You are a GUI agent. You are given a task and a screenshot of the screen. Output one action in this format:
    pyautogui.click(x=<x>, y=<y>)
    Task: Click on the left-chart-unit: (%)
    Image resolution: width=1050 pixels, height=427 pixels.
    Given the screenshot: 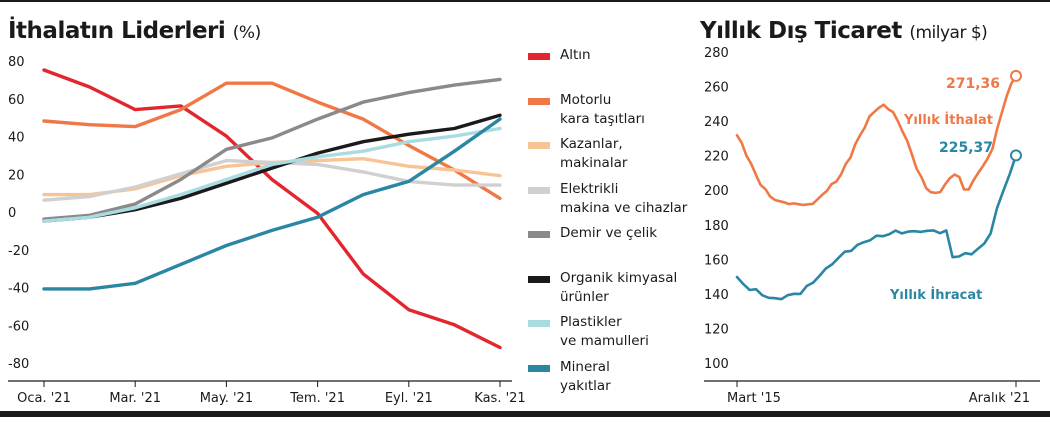 What is the action you would take?
    pyautogui.click(x=246, y=33)
    